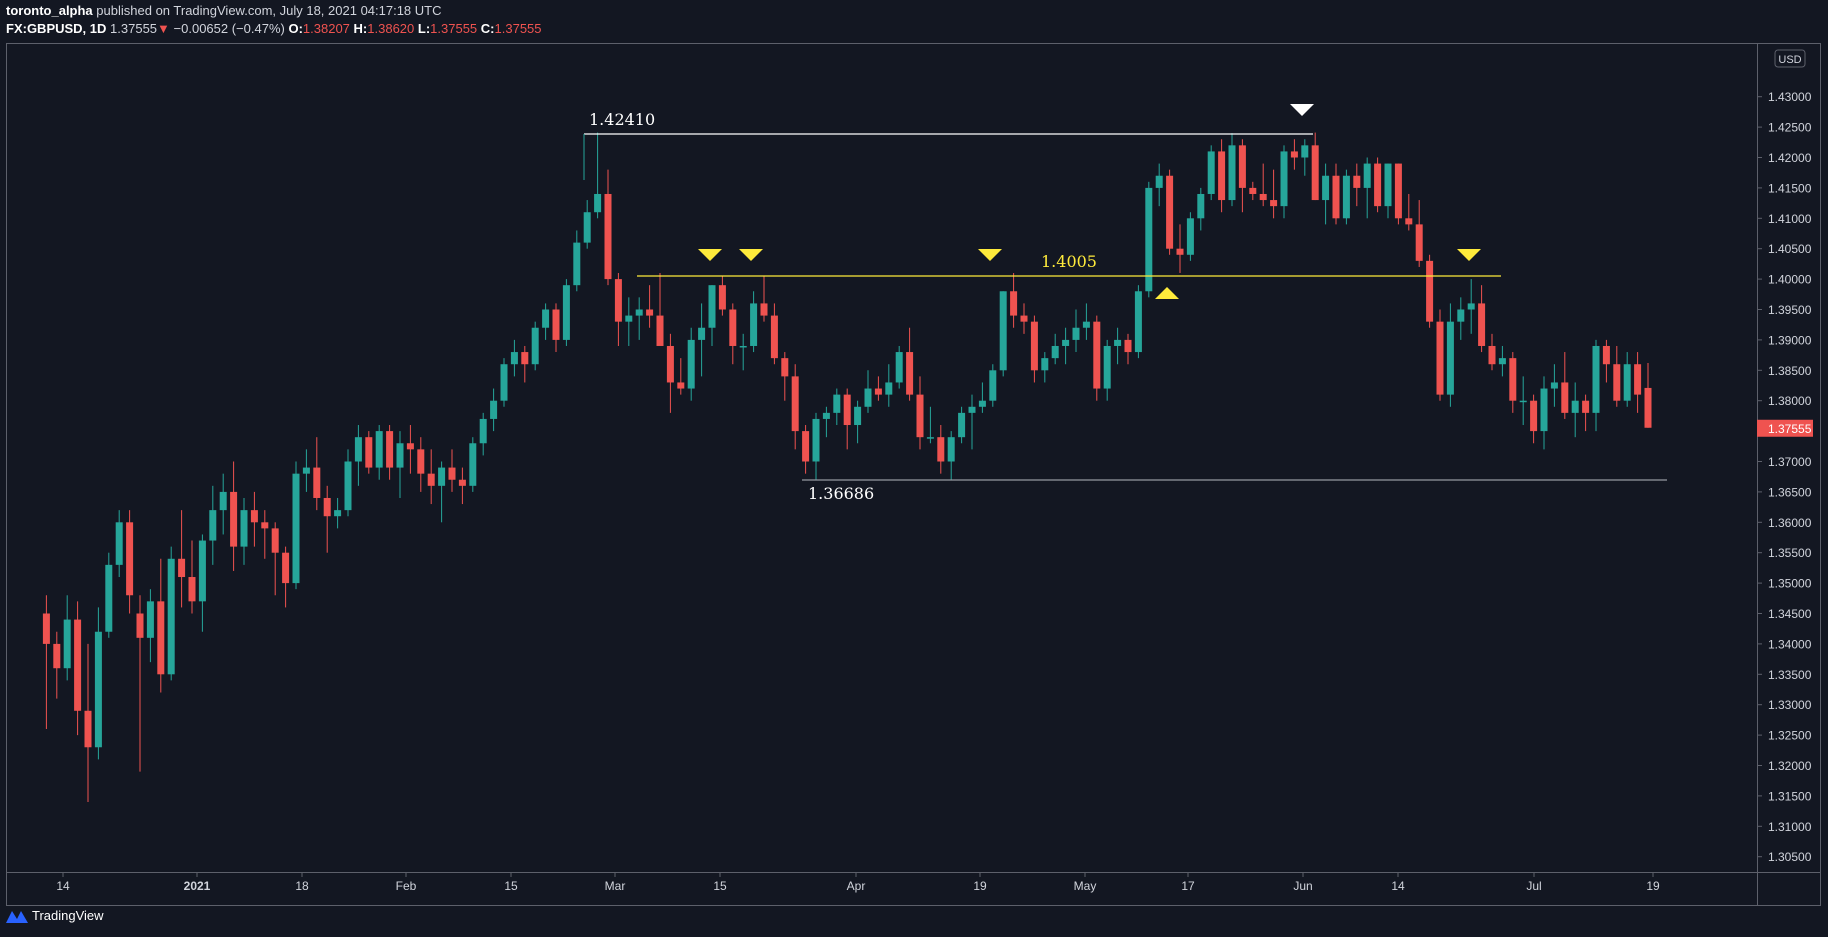 This screenshot has width=1828, height=937. Describe the element at coordinates (454, 28) in the screenshot. I see `low-value: 1.37555` at that location.